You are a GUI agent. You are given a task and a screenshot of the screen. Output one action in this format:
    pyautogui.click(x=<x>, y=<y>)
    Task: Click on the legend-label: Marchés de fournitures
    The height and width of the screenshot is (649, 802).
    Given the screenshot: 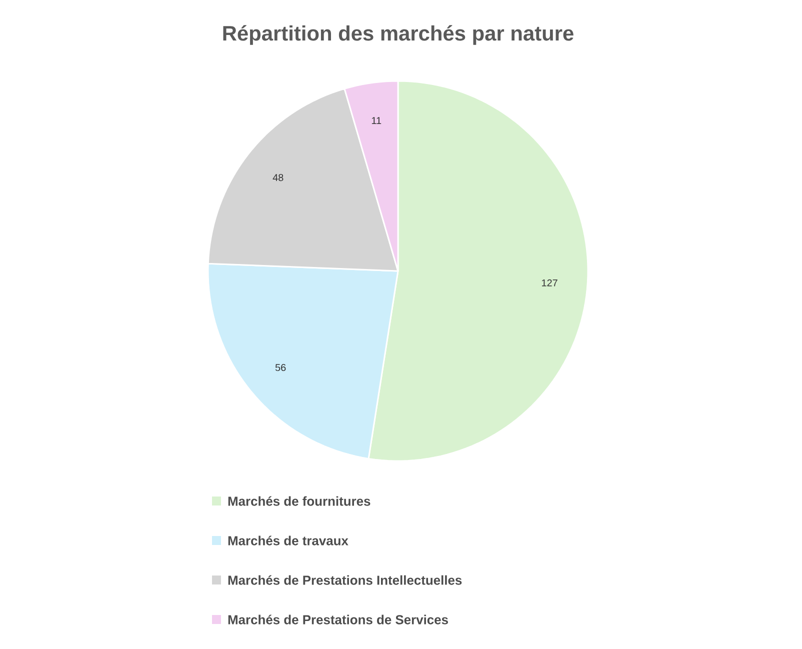 What is the action you would take?
    pyautogui.click(x=299, y=501)
    